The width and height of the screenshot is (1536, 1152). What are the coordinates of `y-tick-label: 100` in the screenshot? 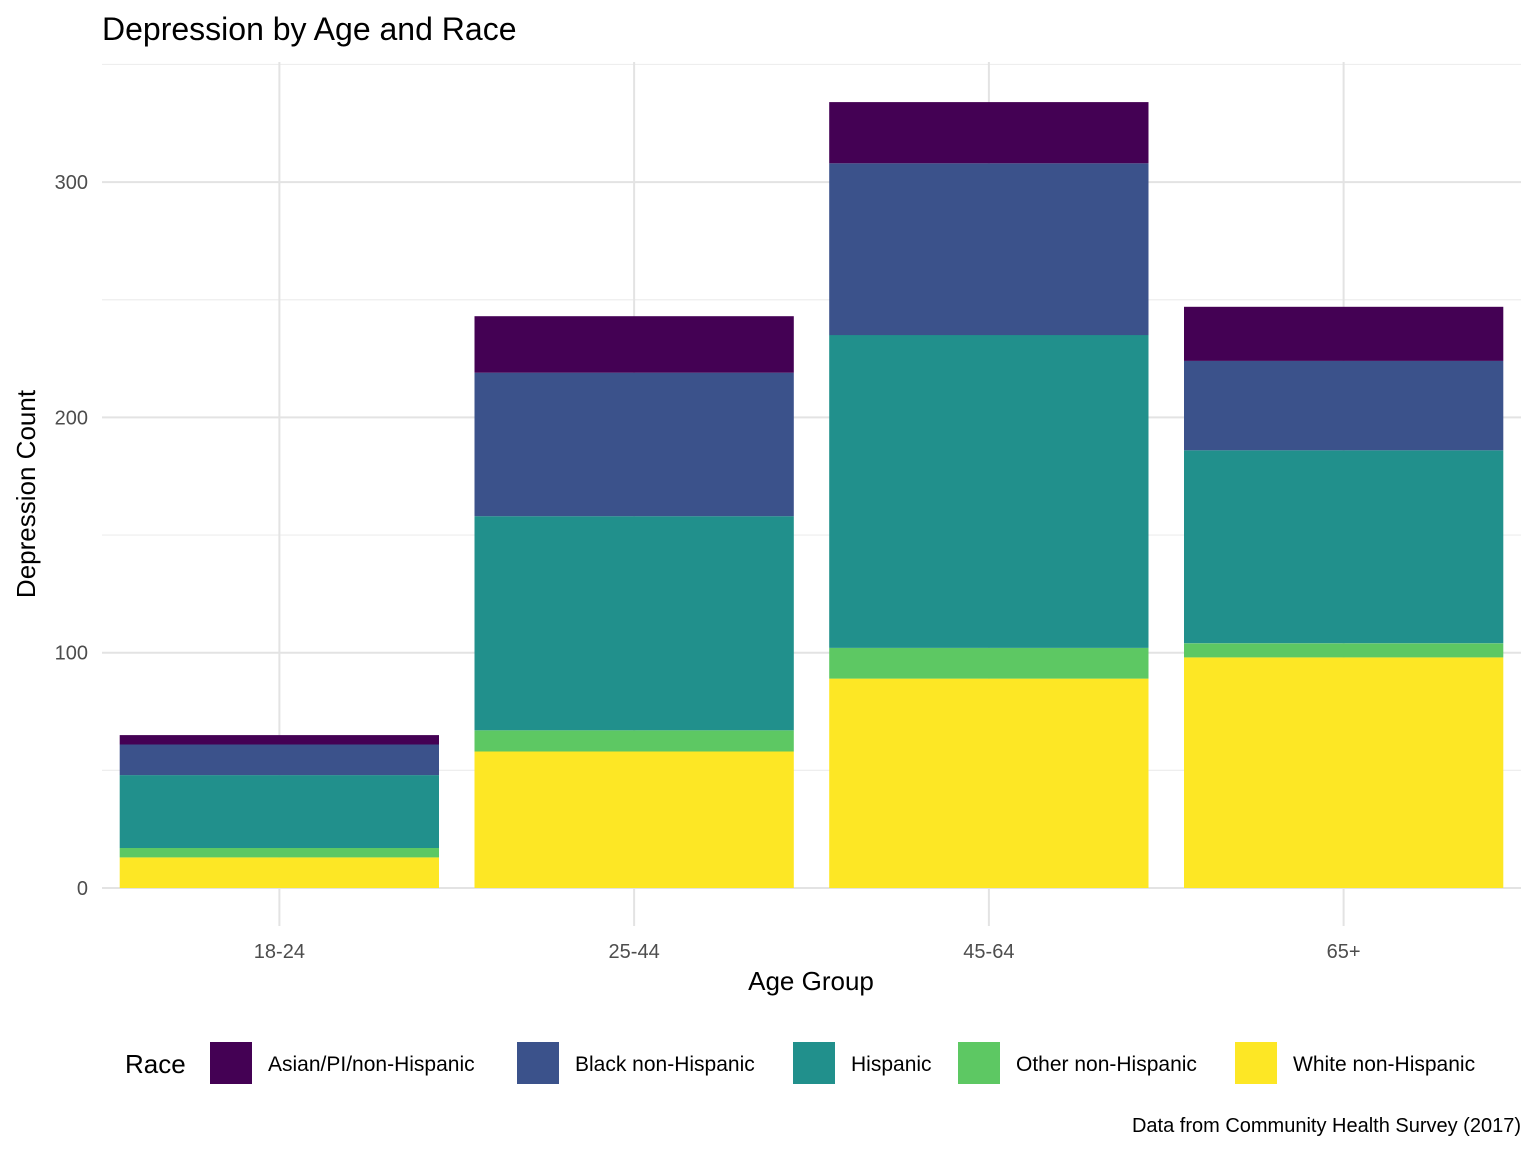 It's located at (71, 654).